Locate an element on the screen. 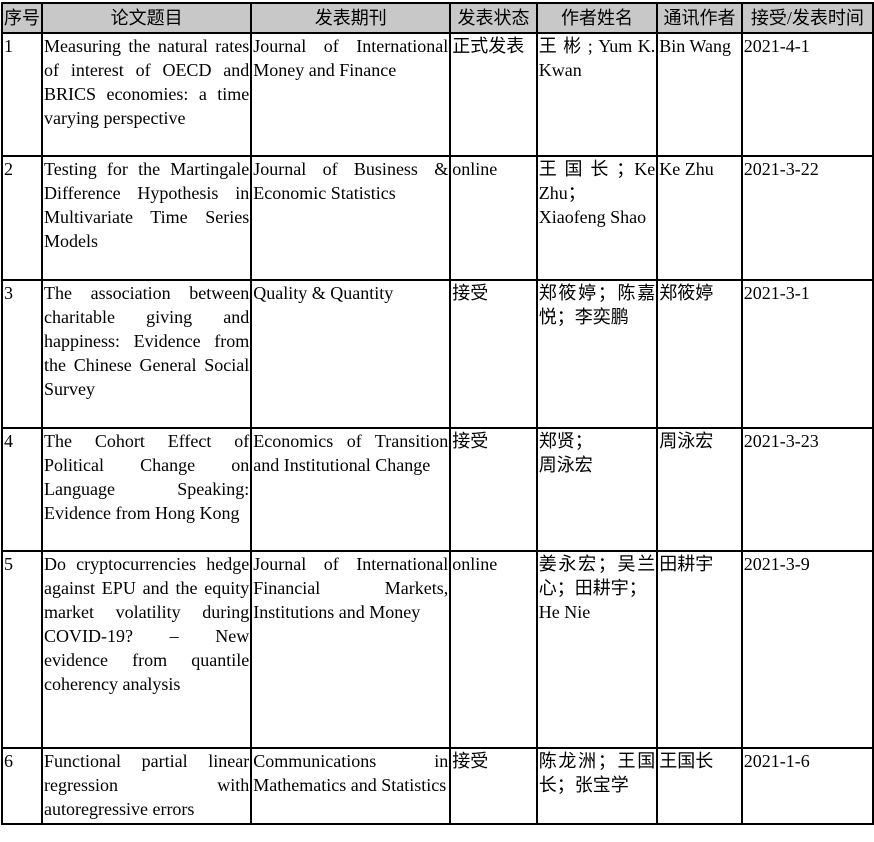  header-title: 论文题目 is located at coordinates (146, 18).